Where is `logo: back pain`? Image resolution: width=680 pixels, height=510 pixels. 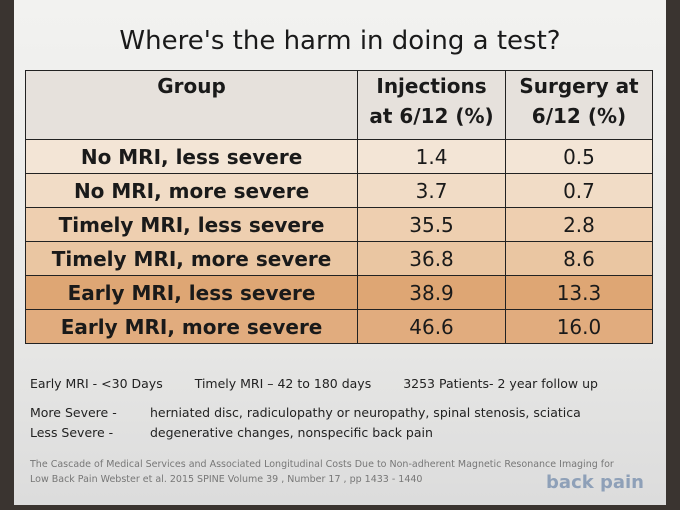 logo: back pain is located at coordinates (595, 482).